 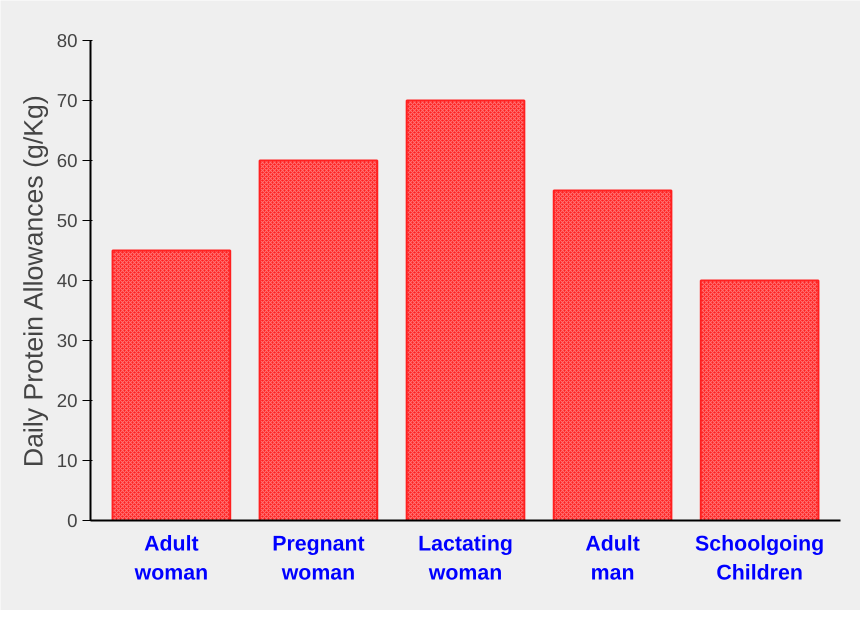 I want to click on x-tick-label: Lactating woman, so click(x=465, y=558).